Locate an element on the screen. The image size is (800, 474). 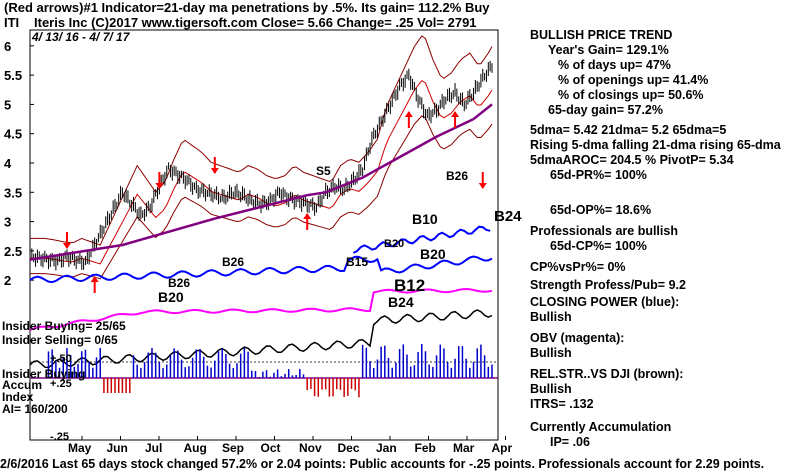
relstr-status: Bullish is located at coordinates (551, 389).